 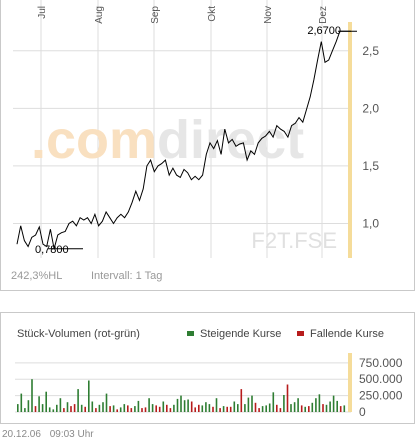 I want to click on volume-tick-label: 250.000, so click(x=381, y=396).